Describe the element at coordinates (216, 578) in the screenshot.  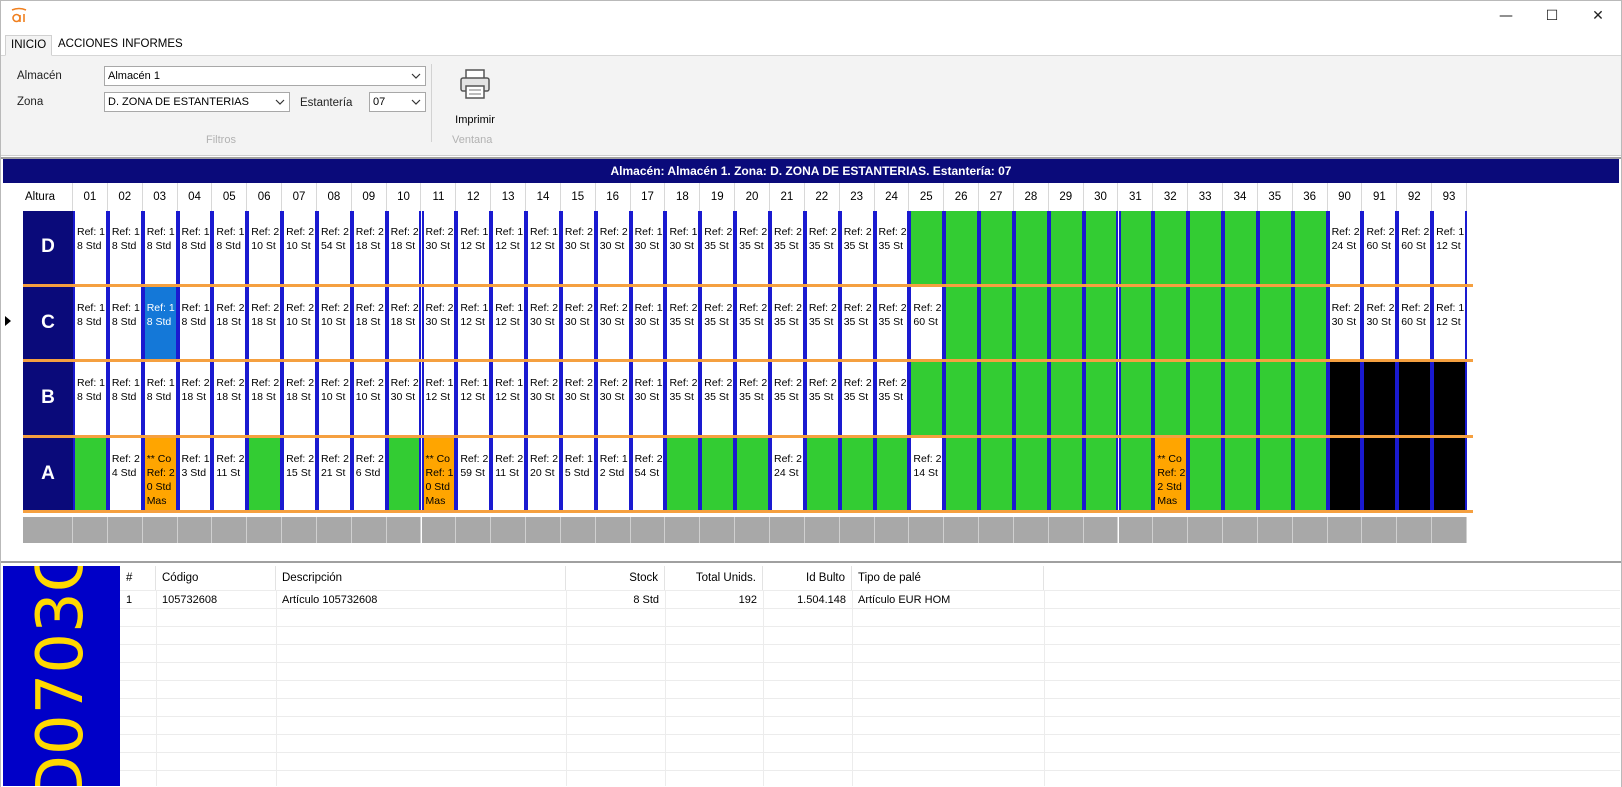
I see `table-column-header: Código` at that location.